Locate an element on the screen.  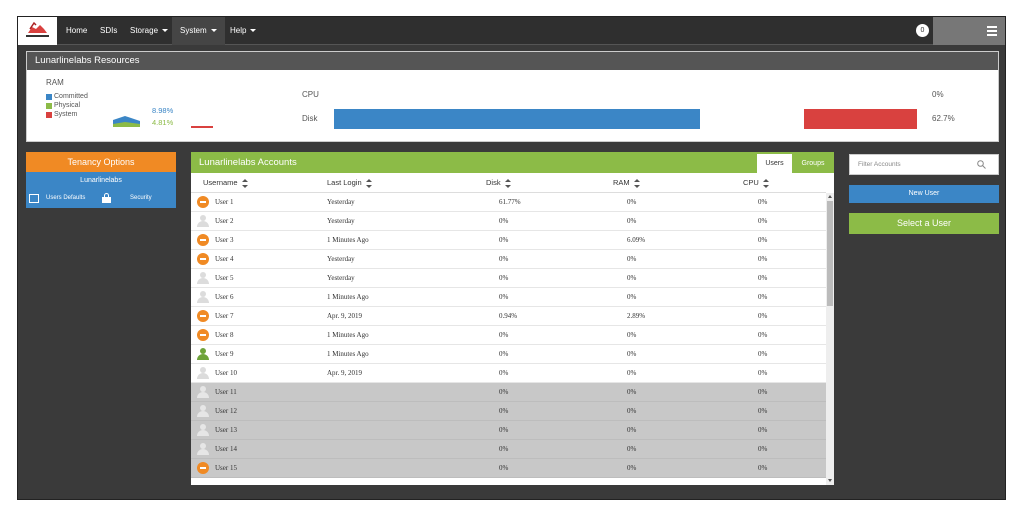
table-row: User 12 0% 0% 0% is located at coordinates (508, 411).